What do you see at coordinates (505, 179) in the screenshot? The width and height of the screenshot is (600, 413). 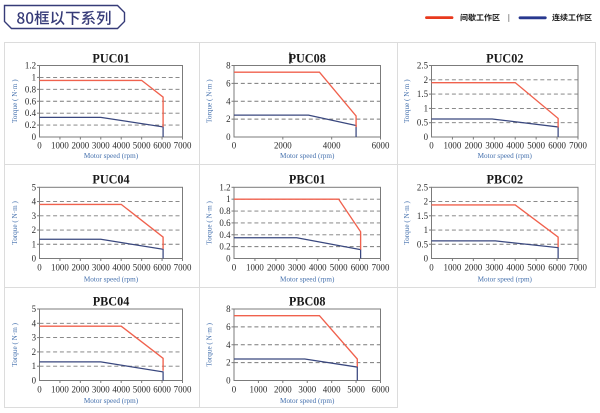 I see `svg-text: PBC02` at bounding box center [505, 179].